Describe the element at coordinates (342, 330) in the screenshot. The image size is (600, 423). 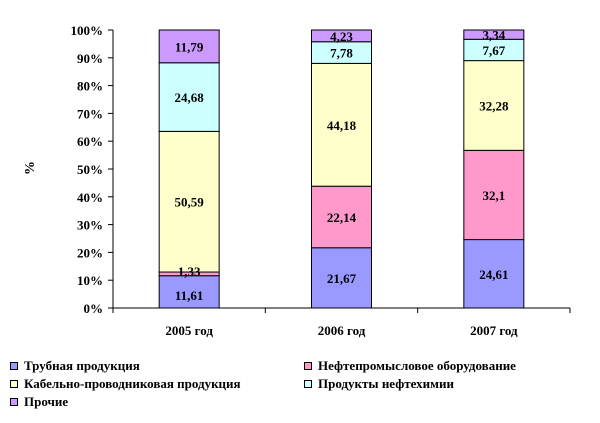
I see `x-tick-label: 2006 год` at that location.